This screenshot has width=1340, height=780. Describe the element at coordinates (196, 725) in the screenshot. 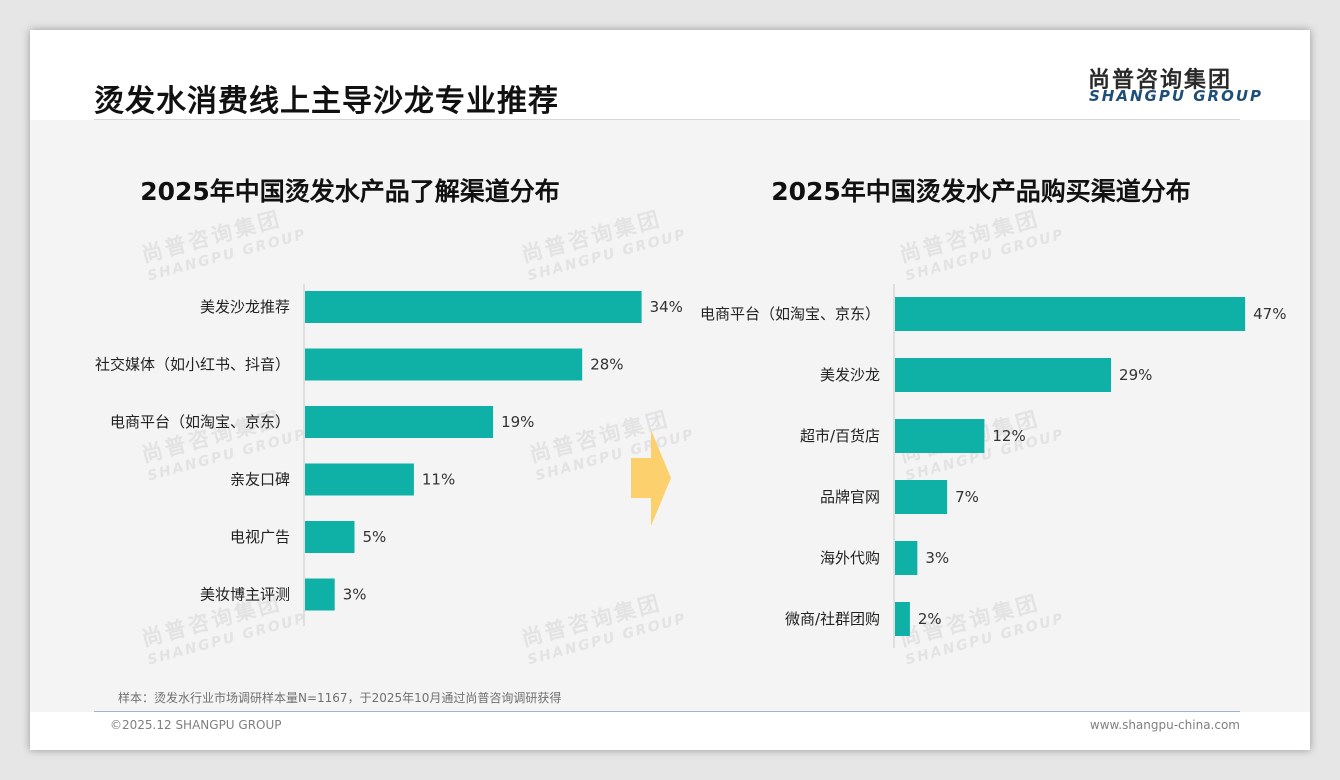

I see `copyright: ©2025.12 SHANGPU GROUP` at that location.